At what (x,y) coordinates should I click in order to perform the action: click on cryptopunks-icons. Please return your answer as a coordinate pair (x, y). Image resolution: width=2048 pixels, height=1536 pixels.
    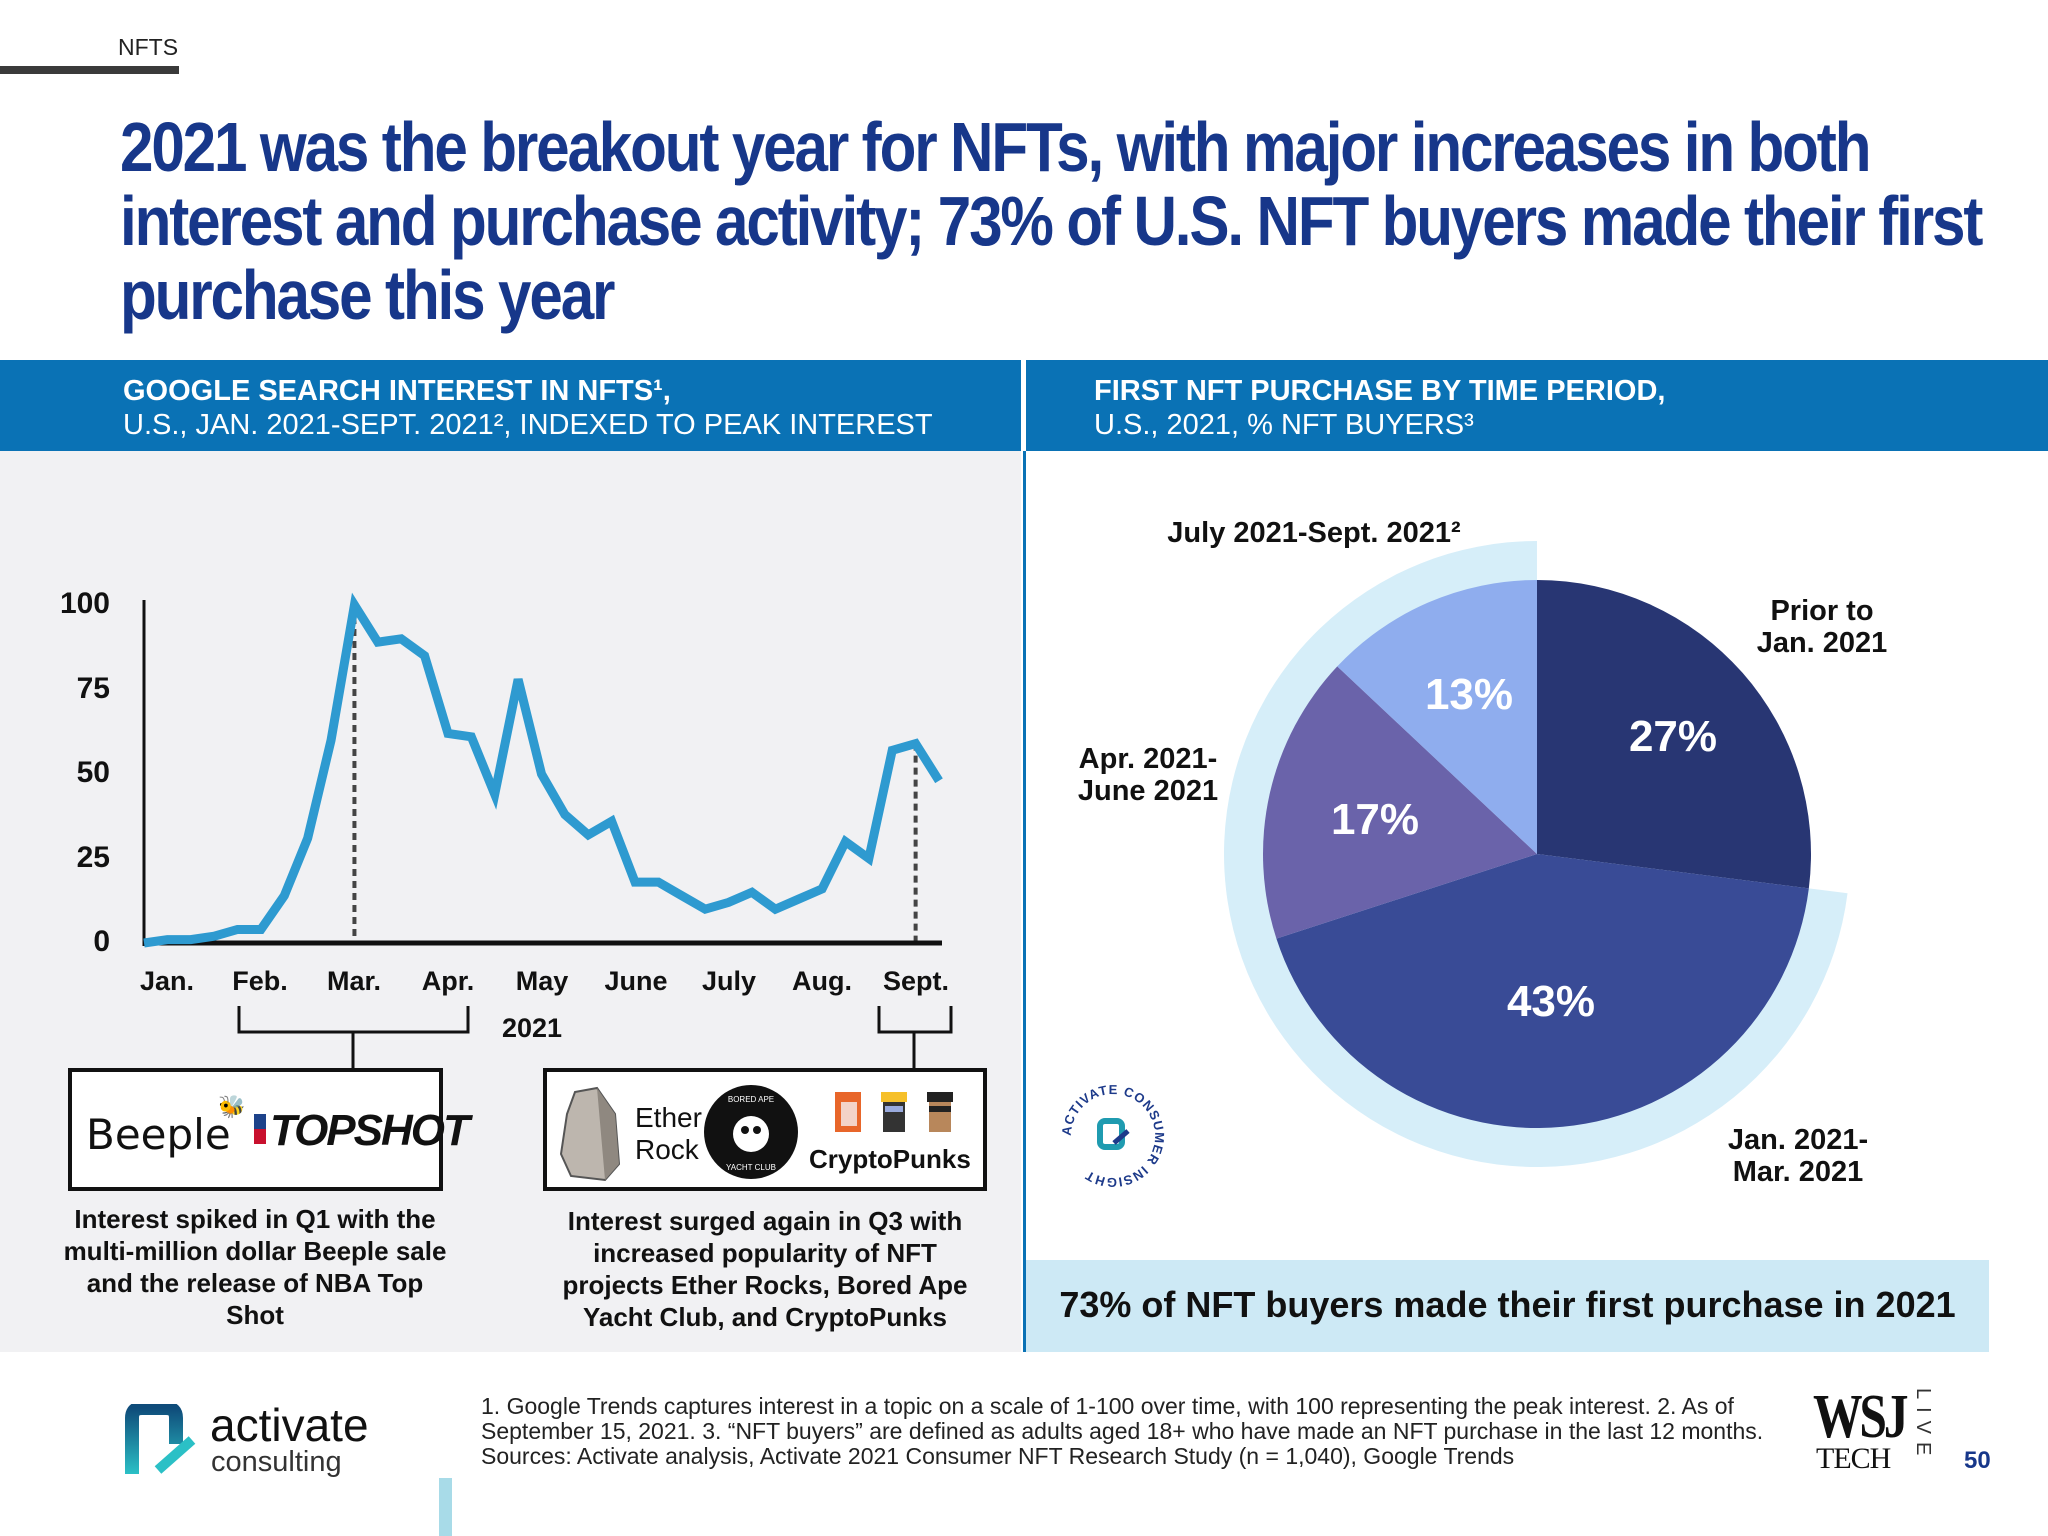
    Looking at the image, I should click on (894, 1112).